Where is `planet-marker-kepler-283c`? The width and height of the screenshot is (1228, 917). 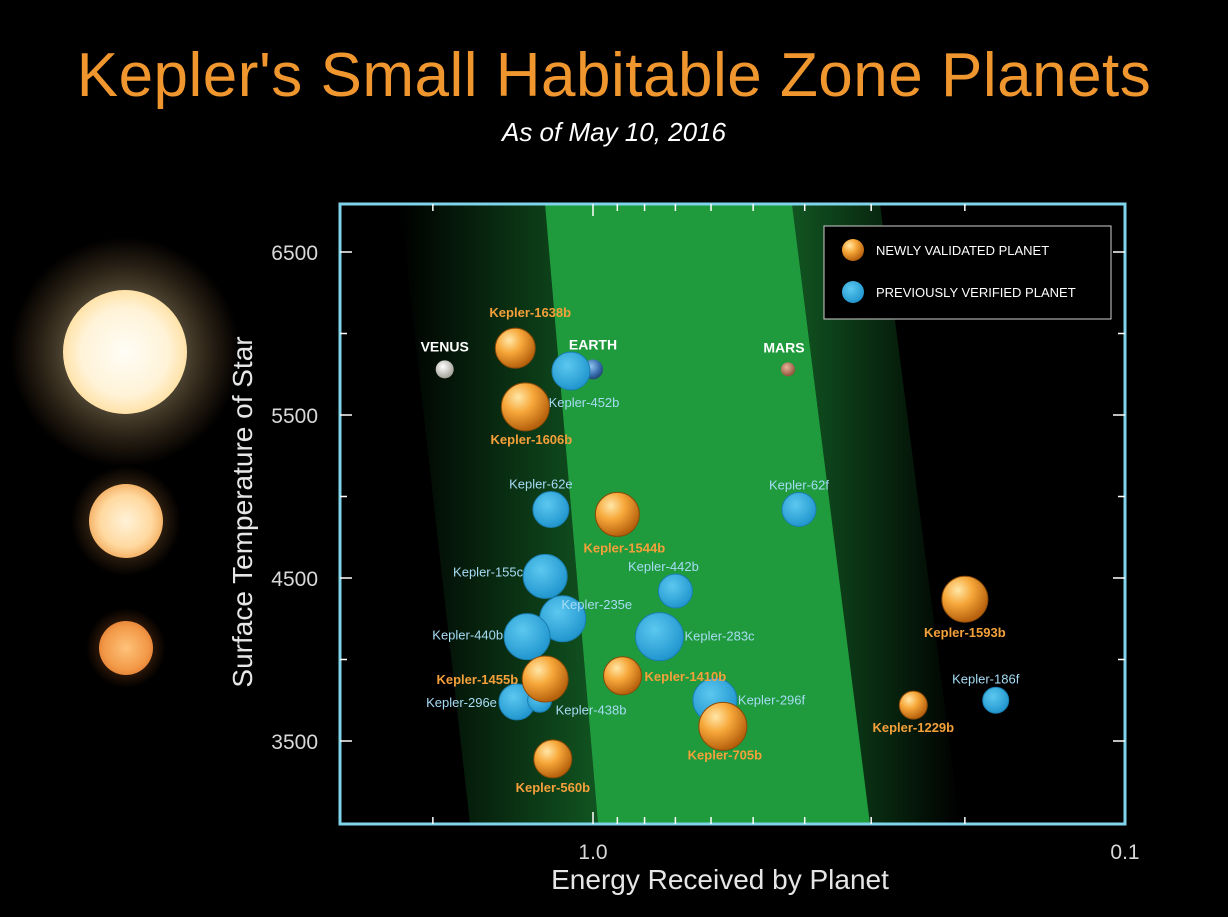 planet-marker-kepler-283c is located at coordinates (659, 637).